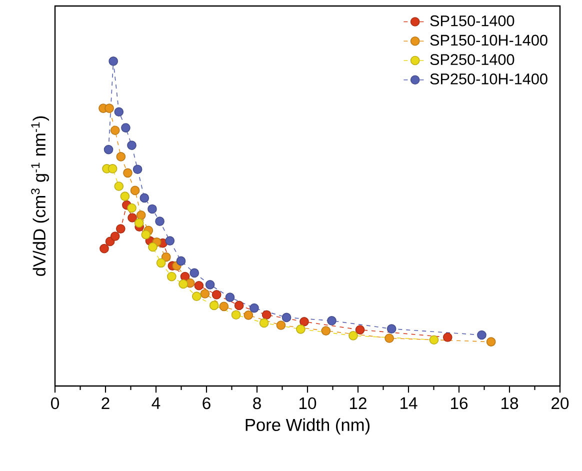 This screenshot has height=471, width=582. Describe the element at coordinates (489, 79) in the screenshot. I see `legend-label: SP250-10H-1400` at that location.